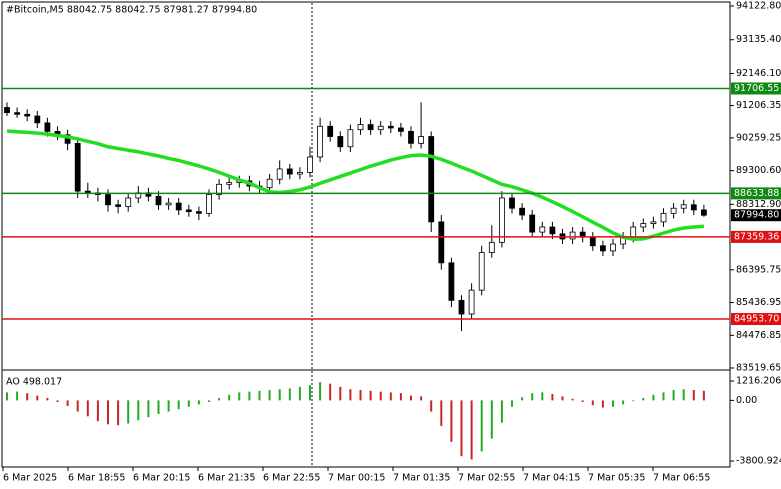 This screenshot has height=489, width=781. I want to click on level-label: 91706.55, so click(756, 88).